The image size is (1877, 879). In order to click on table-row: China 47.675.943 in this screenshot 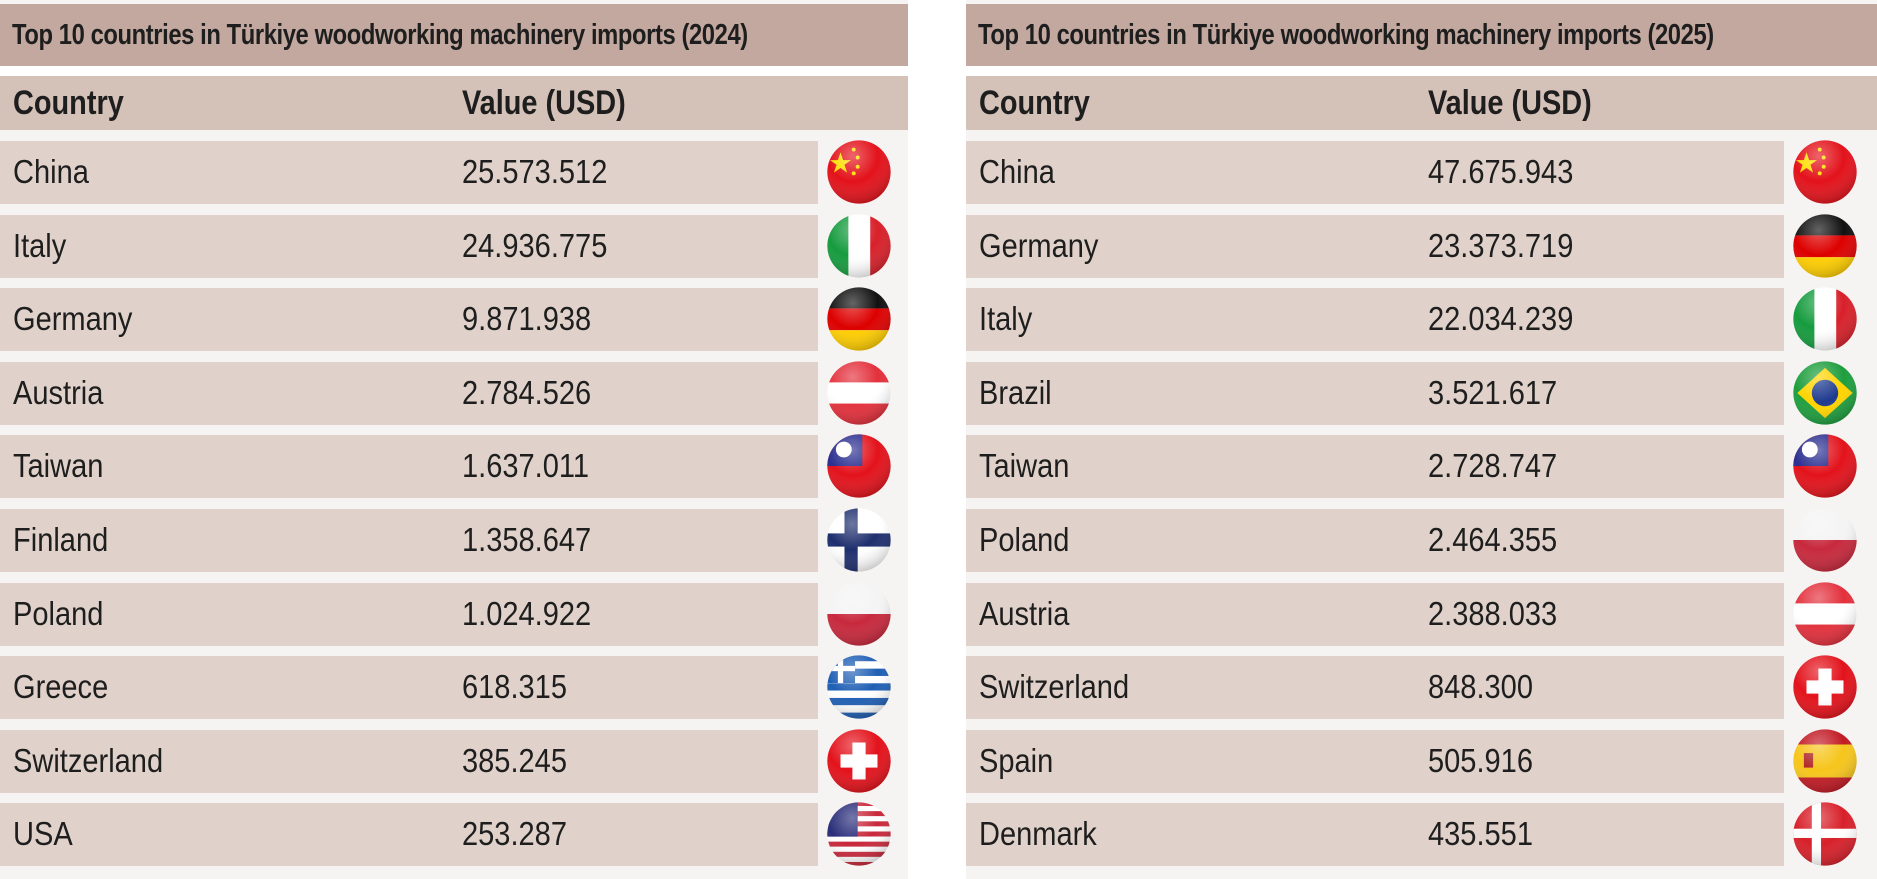, I will do `click(1375, 172)`.